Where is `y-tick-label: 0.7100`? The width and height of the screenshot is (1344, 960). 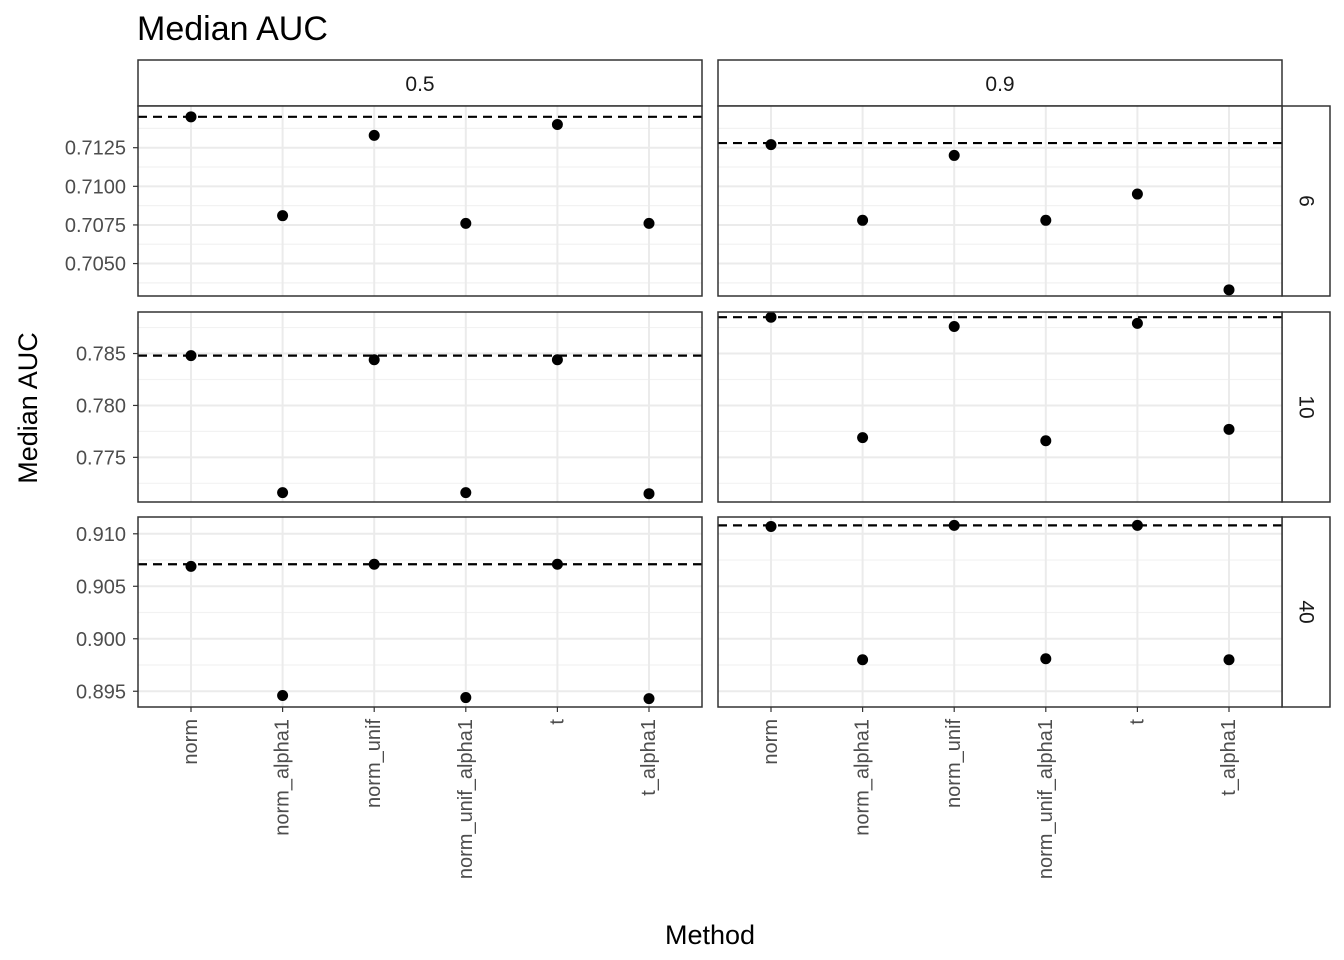
y-tick-label: 0.7100 is located at coordinates (95, 187).